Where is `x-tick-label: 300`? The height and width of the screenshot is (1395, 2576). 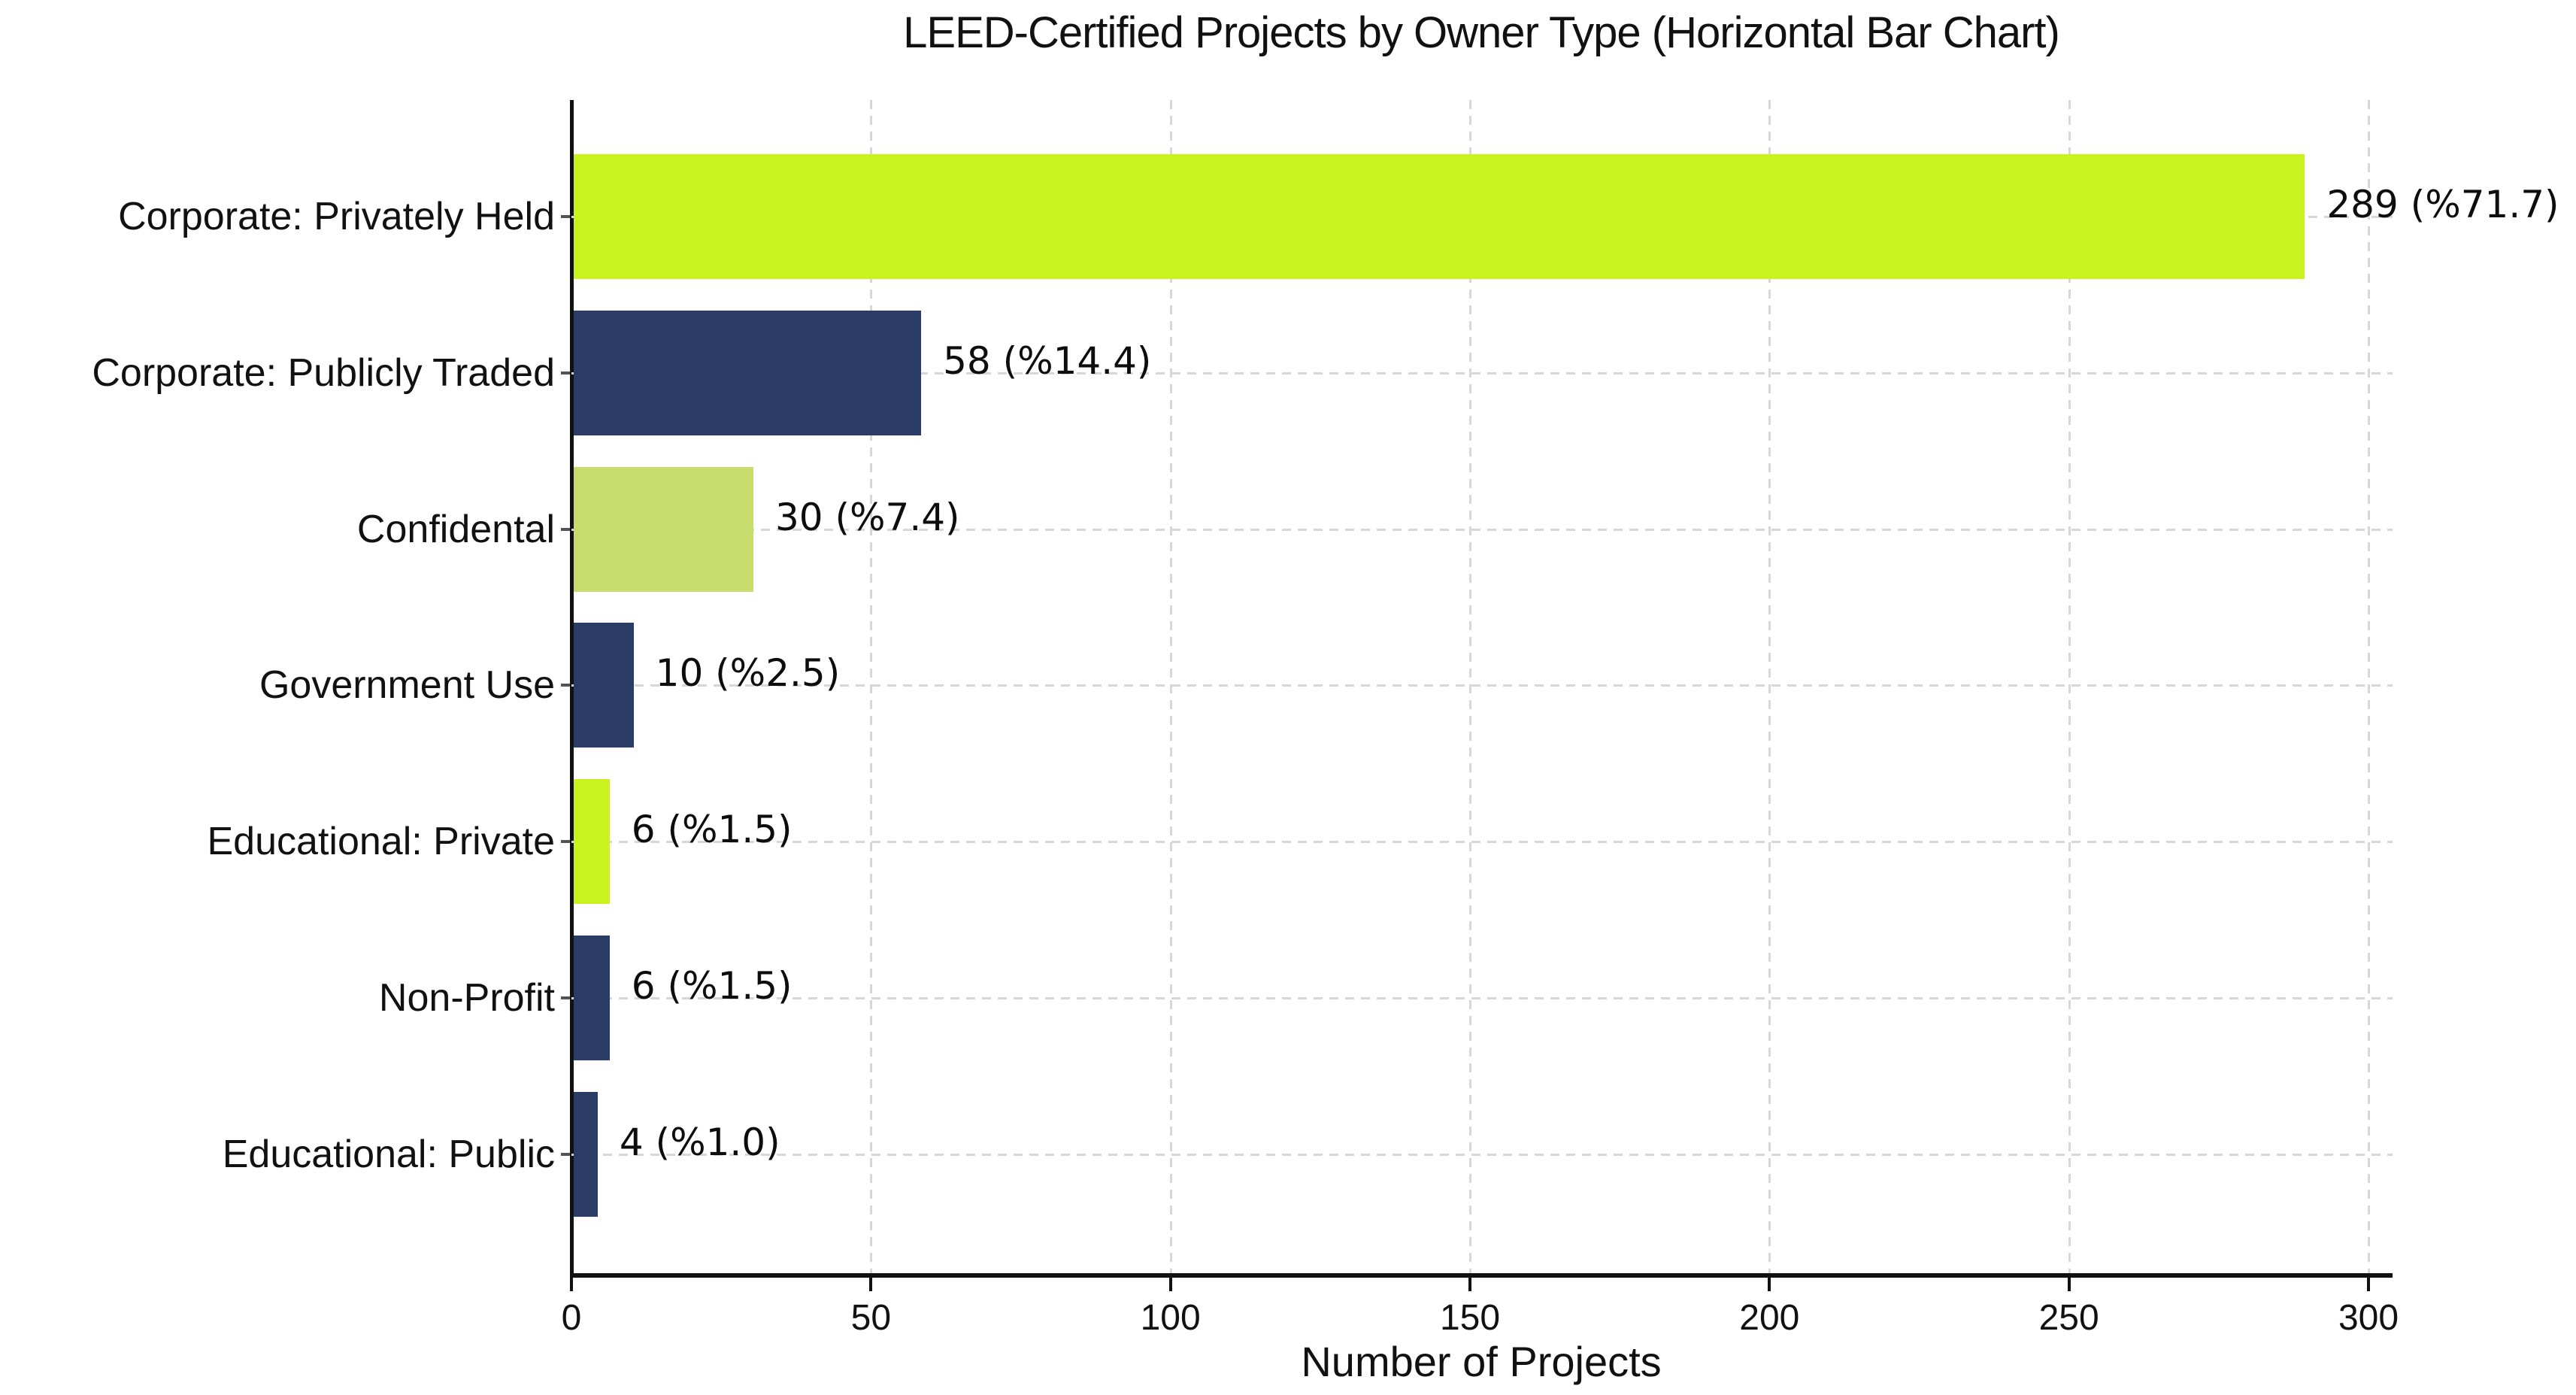
x-tick-label: 300 is located at coordinates (2368, 1318).